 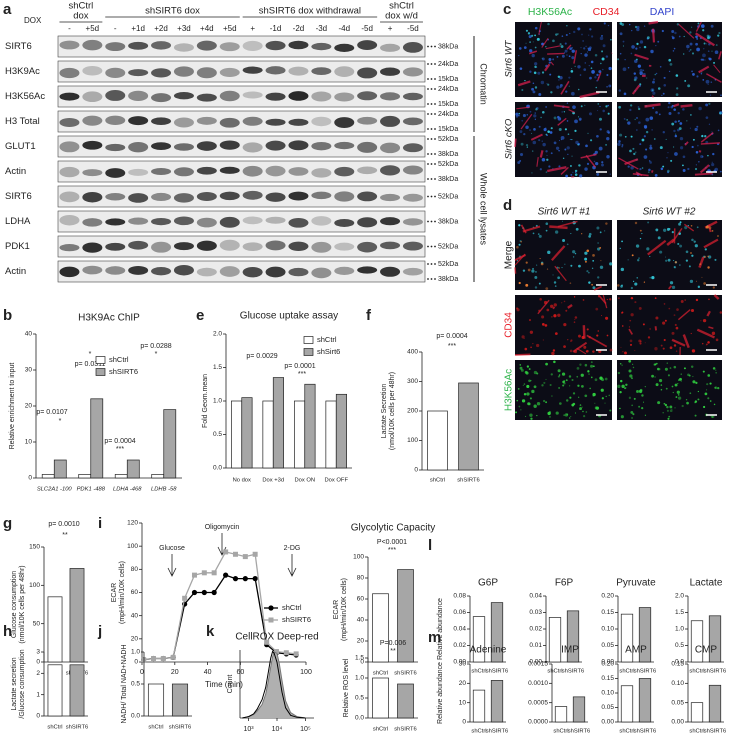 I want to click on annotation: P=0.006, so click(x=393, y=643).